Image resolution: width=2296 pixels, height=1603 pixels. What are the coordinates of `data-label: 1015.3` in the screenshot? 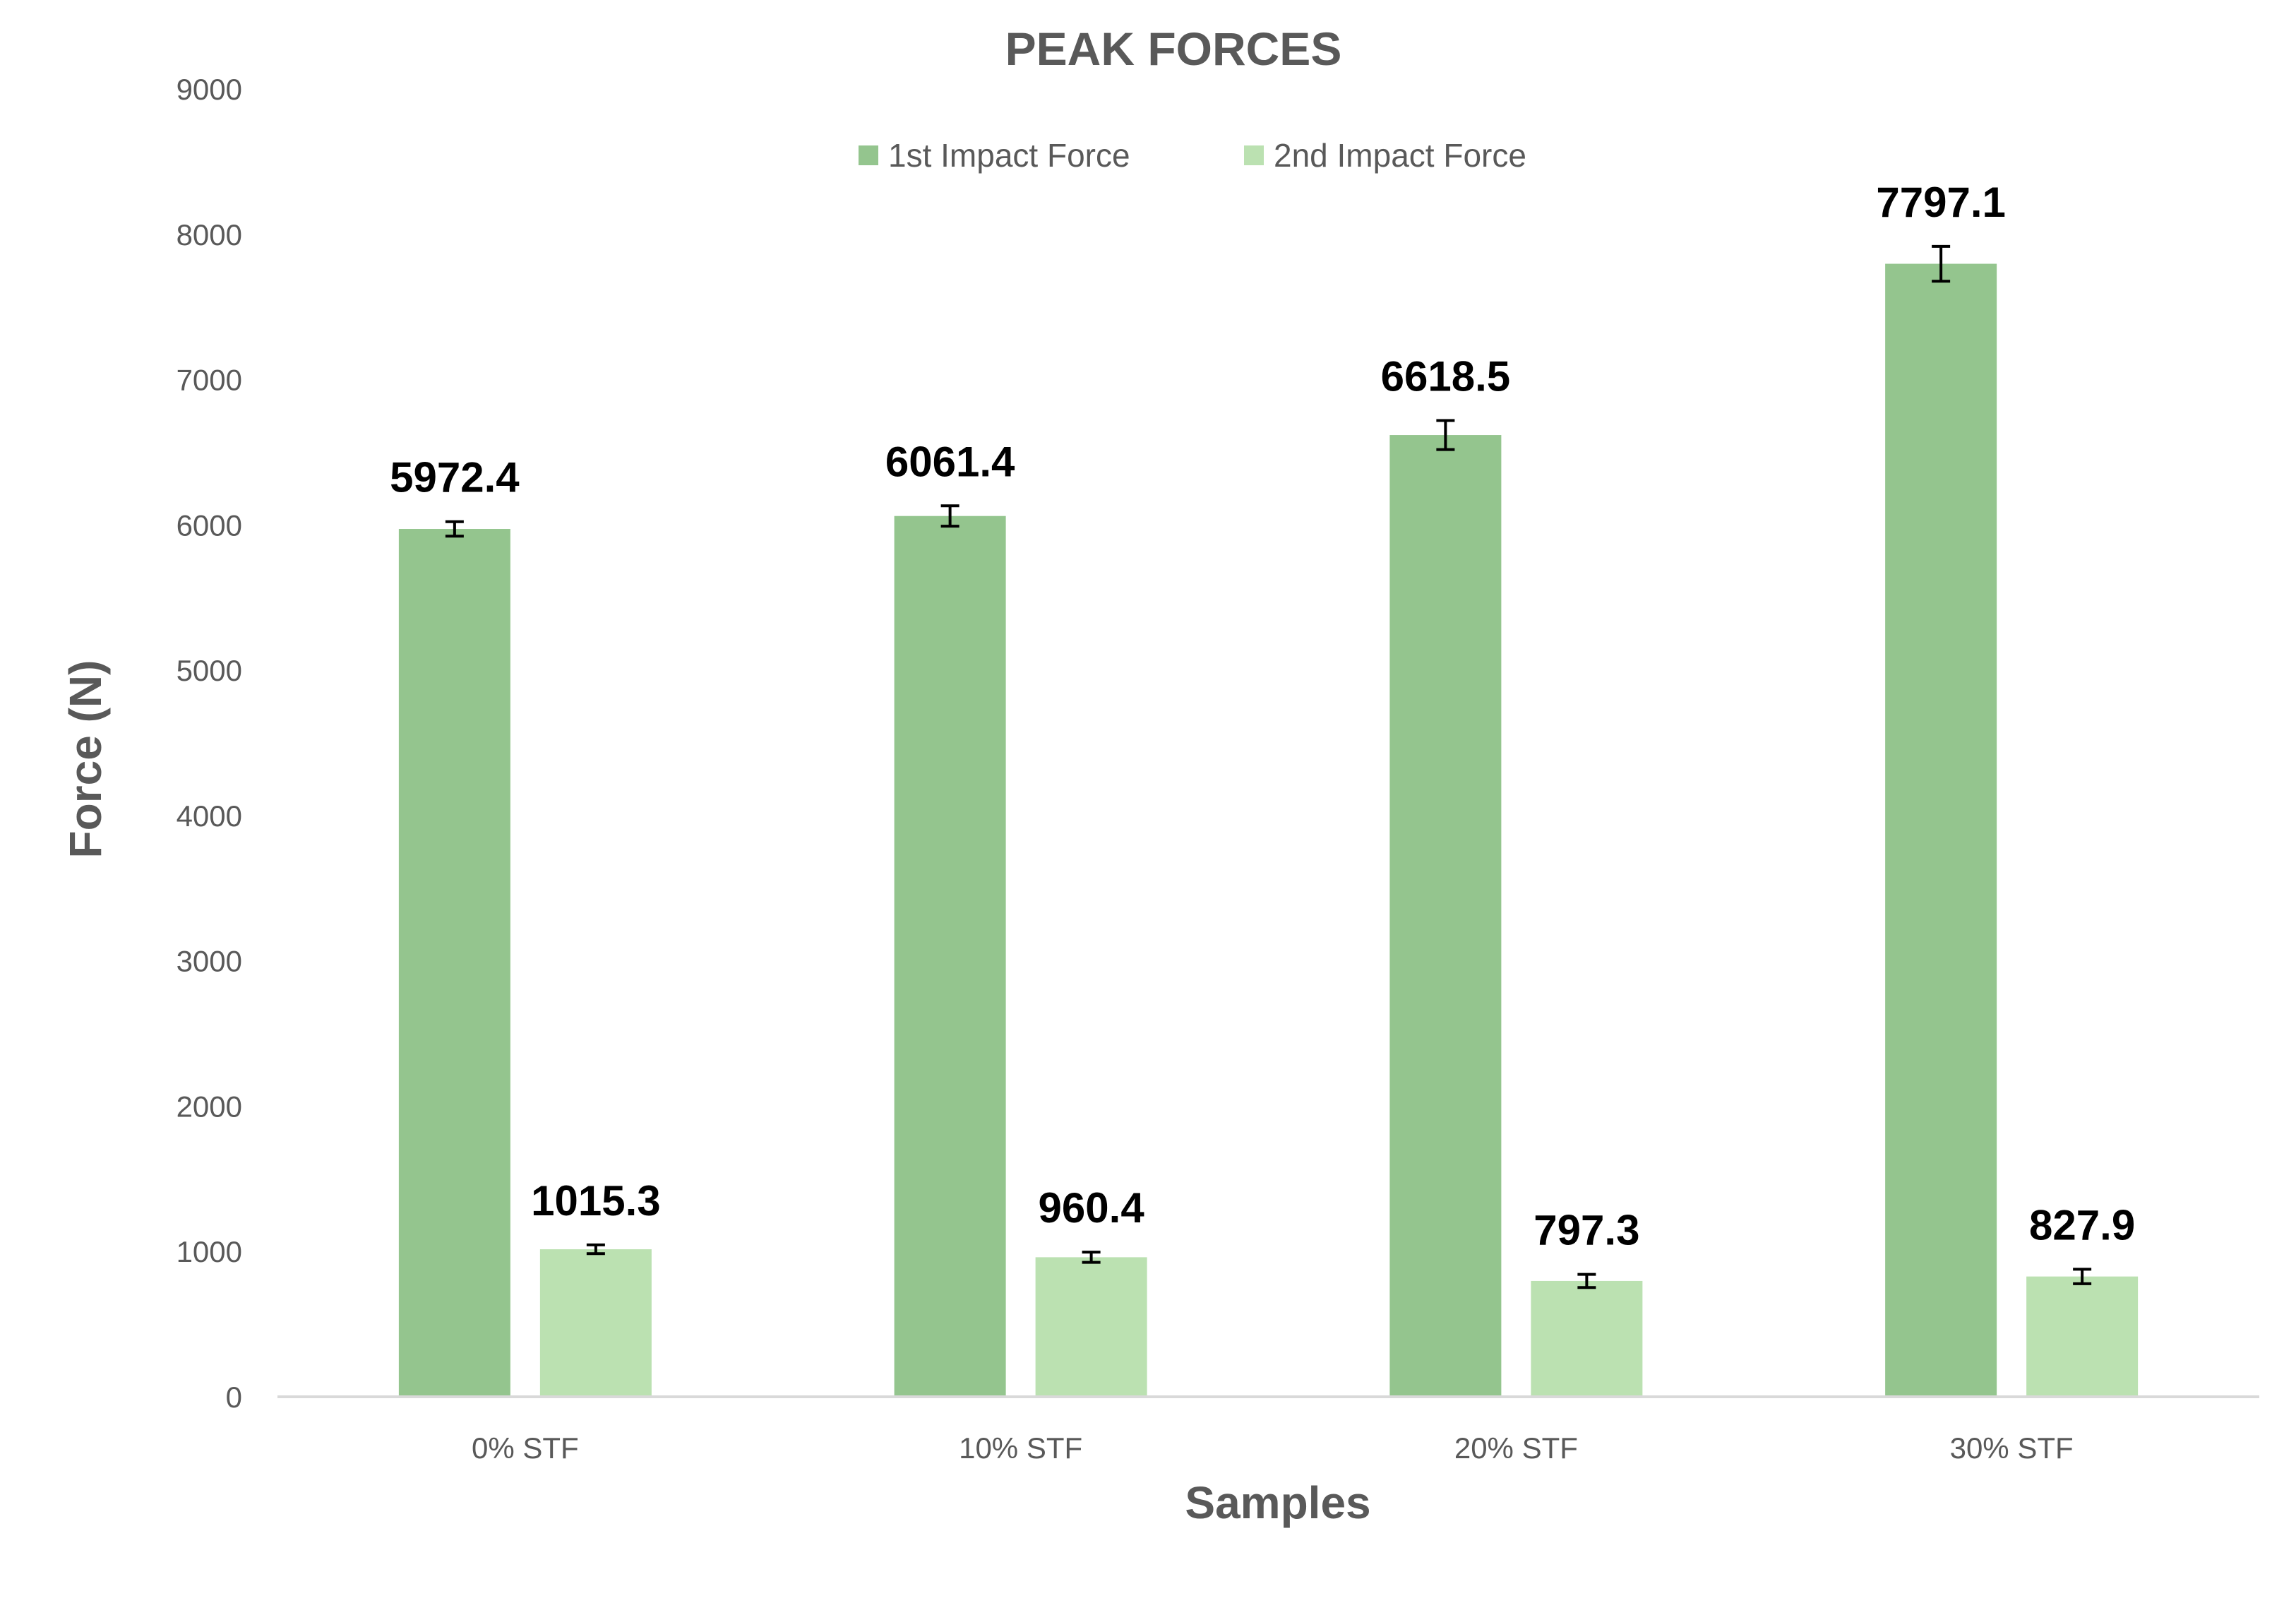 It's located at (596, 1200).